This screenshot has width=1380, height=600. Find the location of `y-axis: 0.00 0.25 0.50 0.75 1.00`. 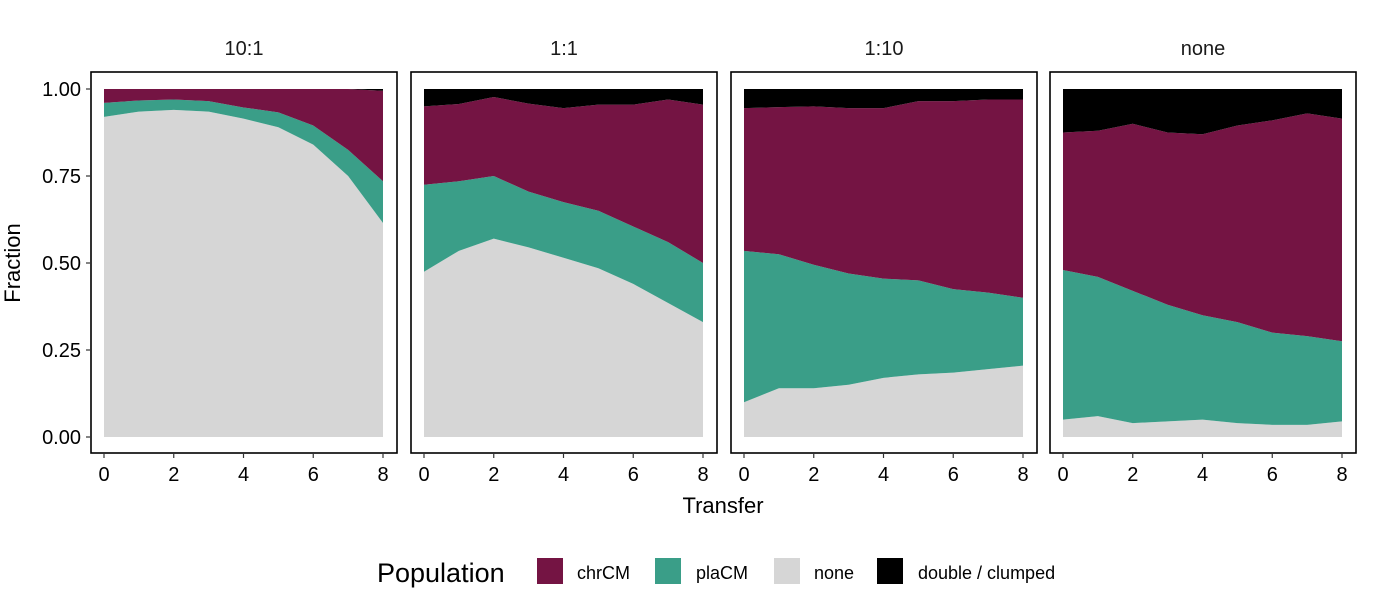

y-axis: 0.00 0.25 0.50 0.75 1.00 is located at coordinates (66, 264).